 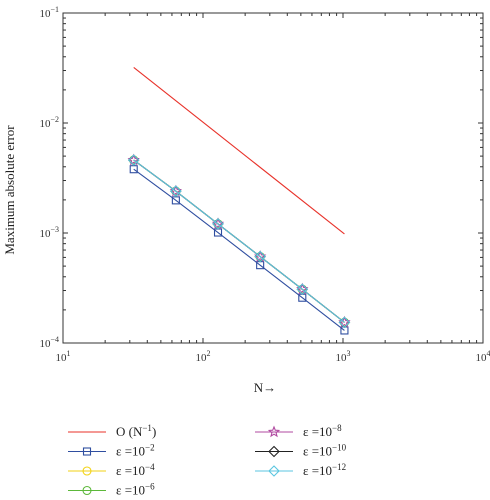 I want to click on x-tick-label-exp: 2, so click(x=209, y=353).